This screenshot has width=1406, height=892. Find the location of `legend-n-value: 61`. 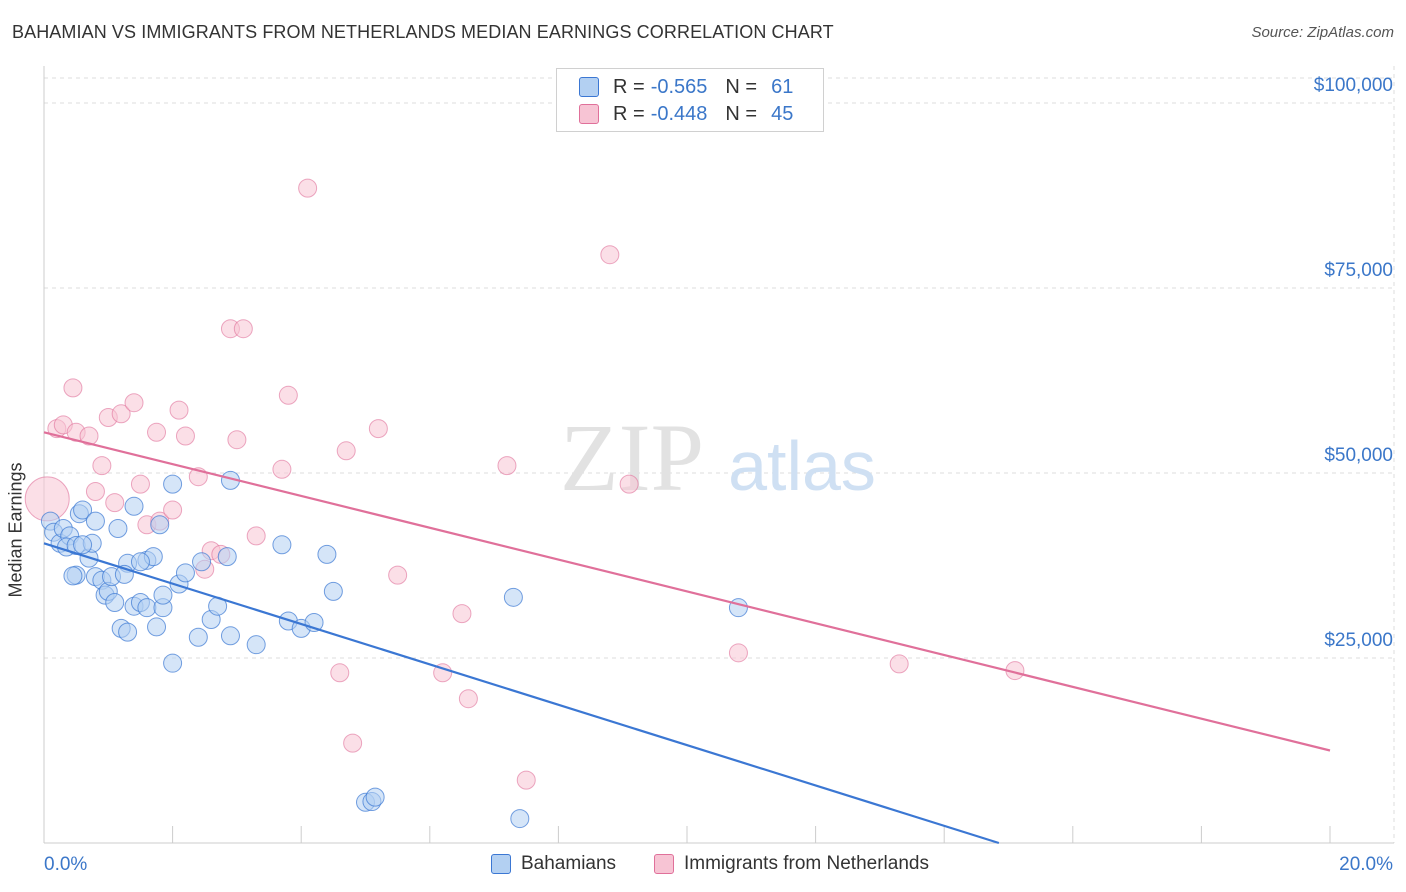

legend-n-value: 61 is located at coordinates (782, 86).